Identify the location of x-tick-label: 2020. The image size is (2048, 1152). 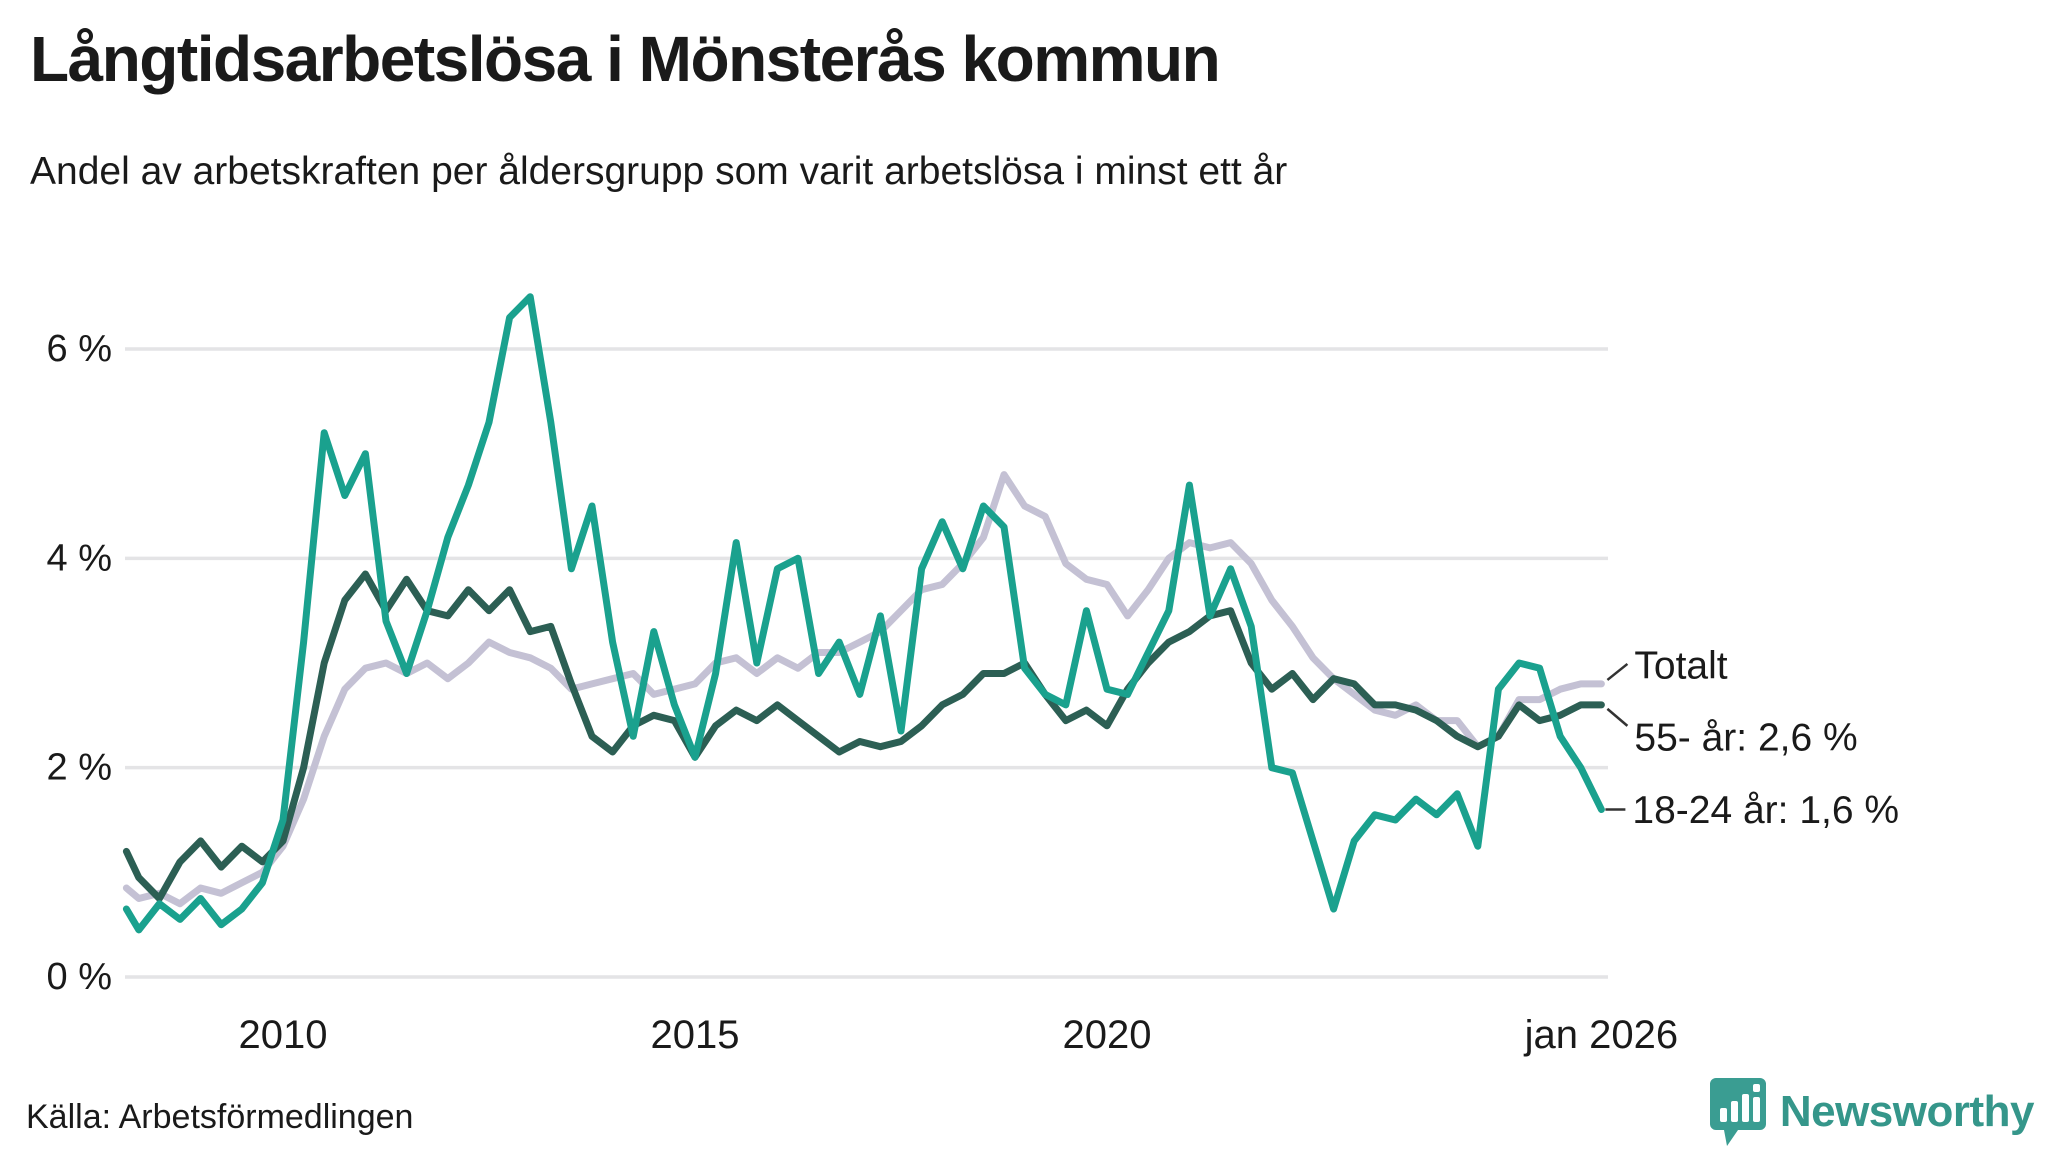
(1107, 1035).